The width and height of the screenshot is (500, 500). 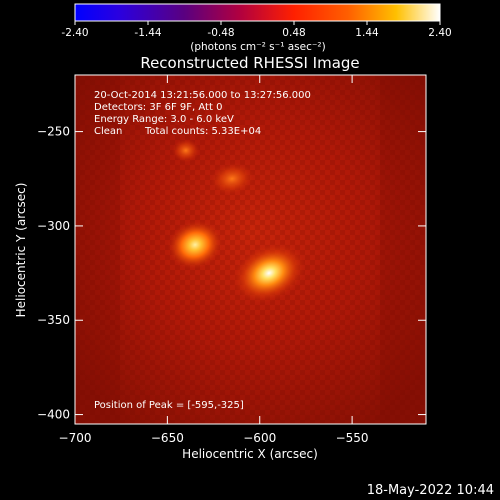 I want to click on info-time-range: 20-Oct-2014 13:21:56.000 to 13:27:56.000, so click(x=202, y=95).